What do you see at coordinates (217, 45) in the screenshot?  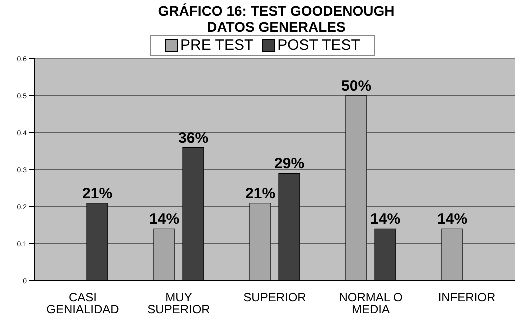 I see `legend-label: PRE TEST` at bounding box center [217, 45].